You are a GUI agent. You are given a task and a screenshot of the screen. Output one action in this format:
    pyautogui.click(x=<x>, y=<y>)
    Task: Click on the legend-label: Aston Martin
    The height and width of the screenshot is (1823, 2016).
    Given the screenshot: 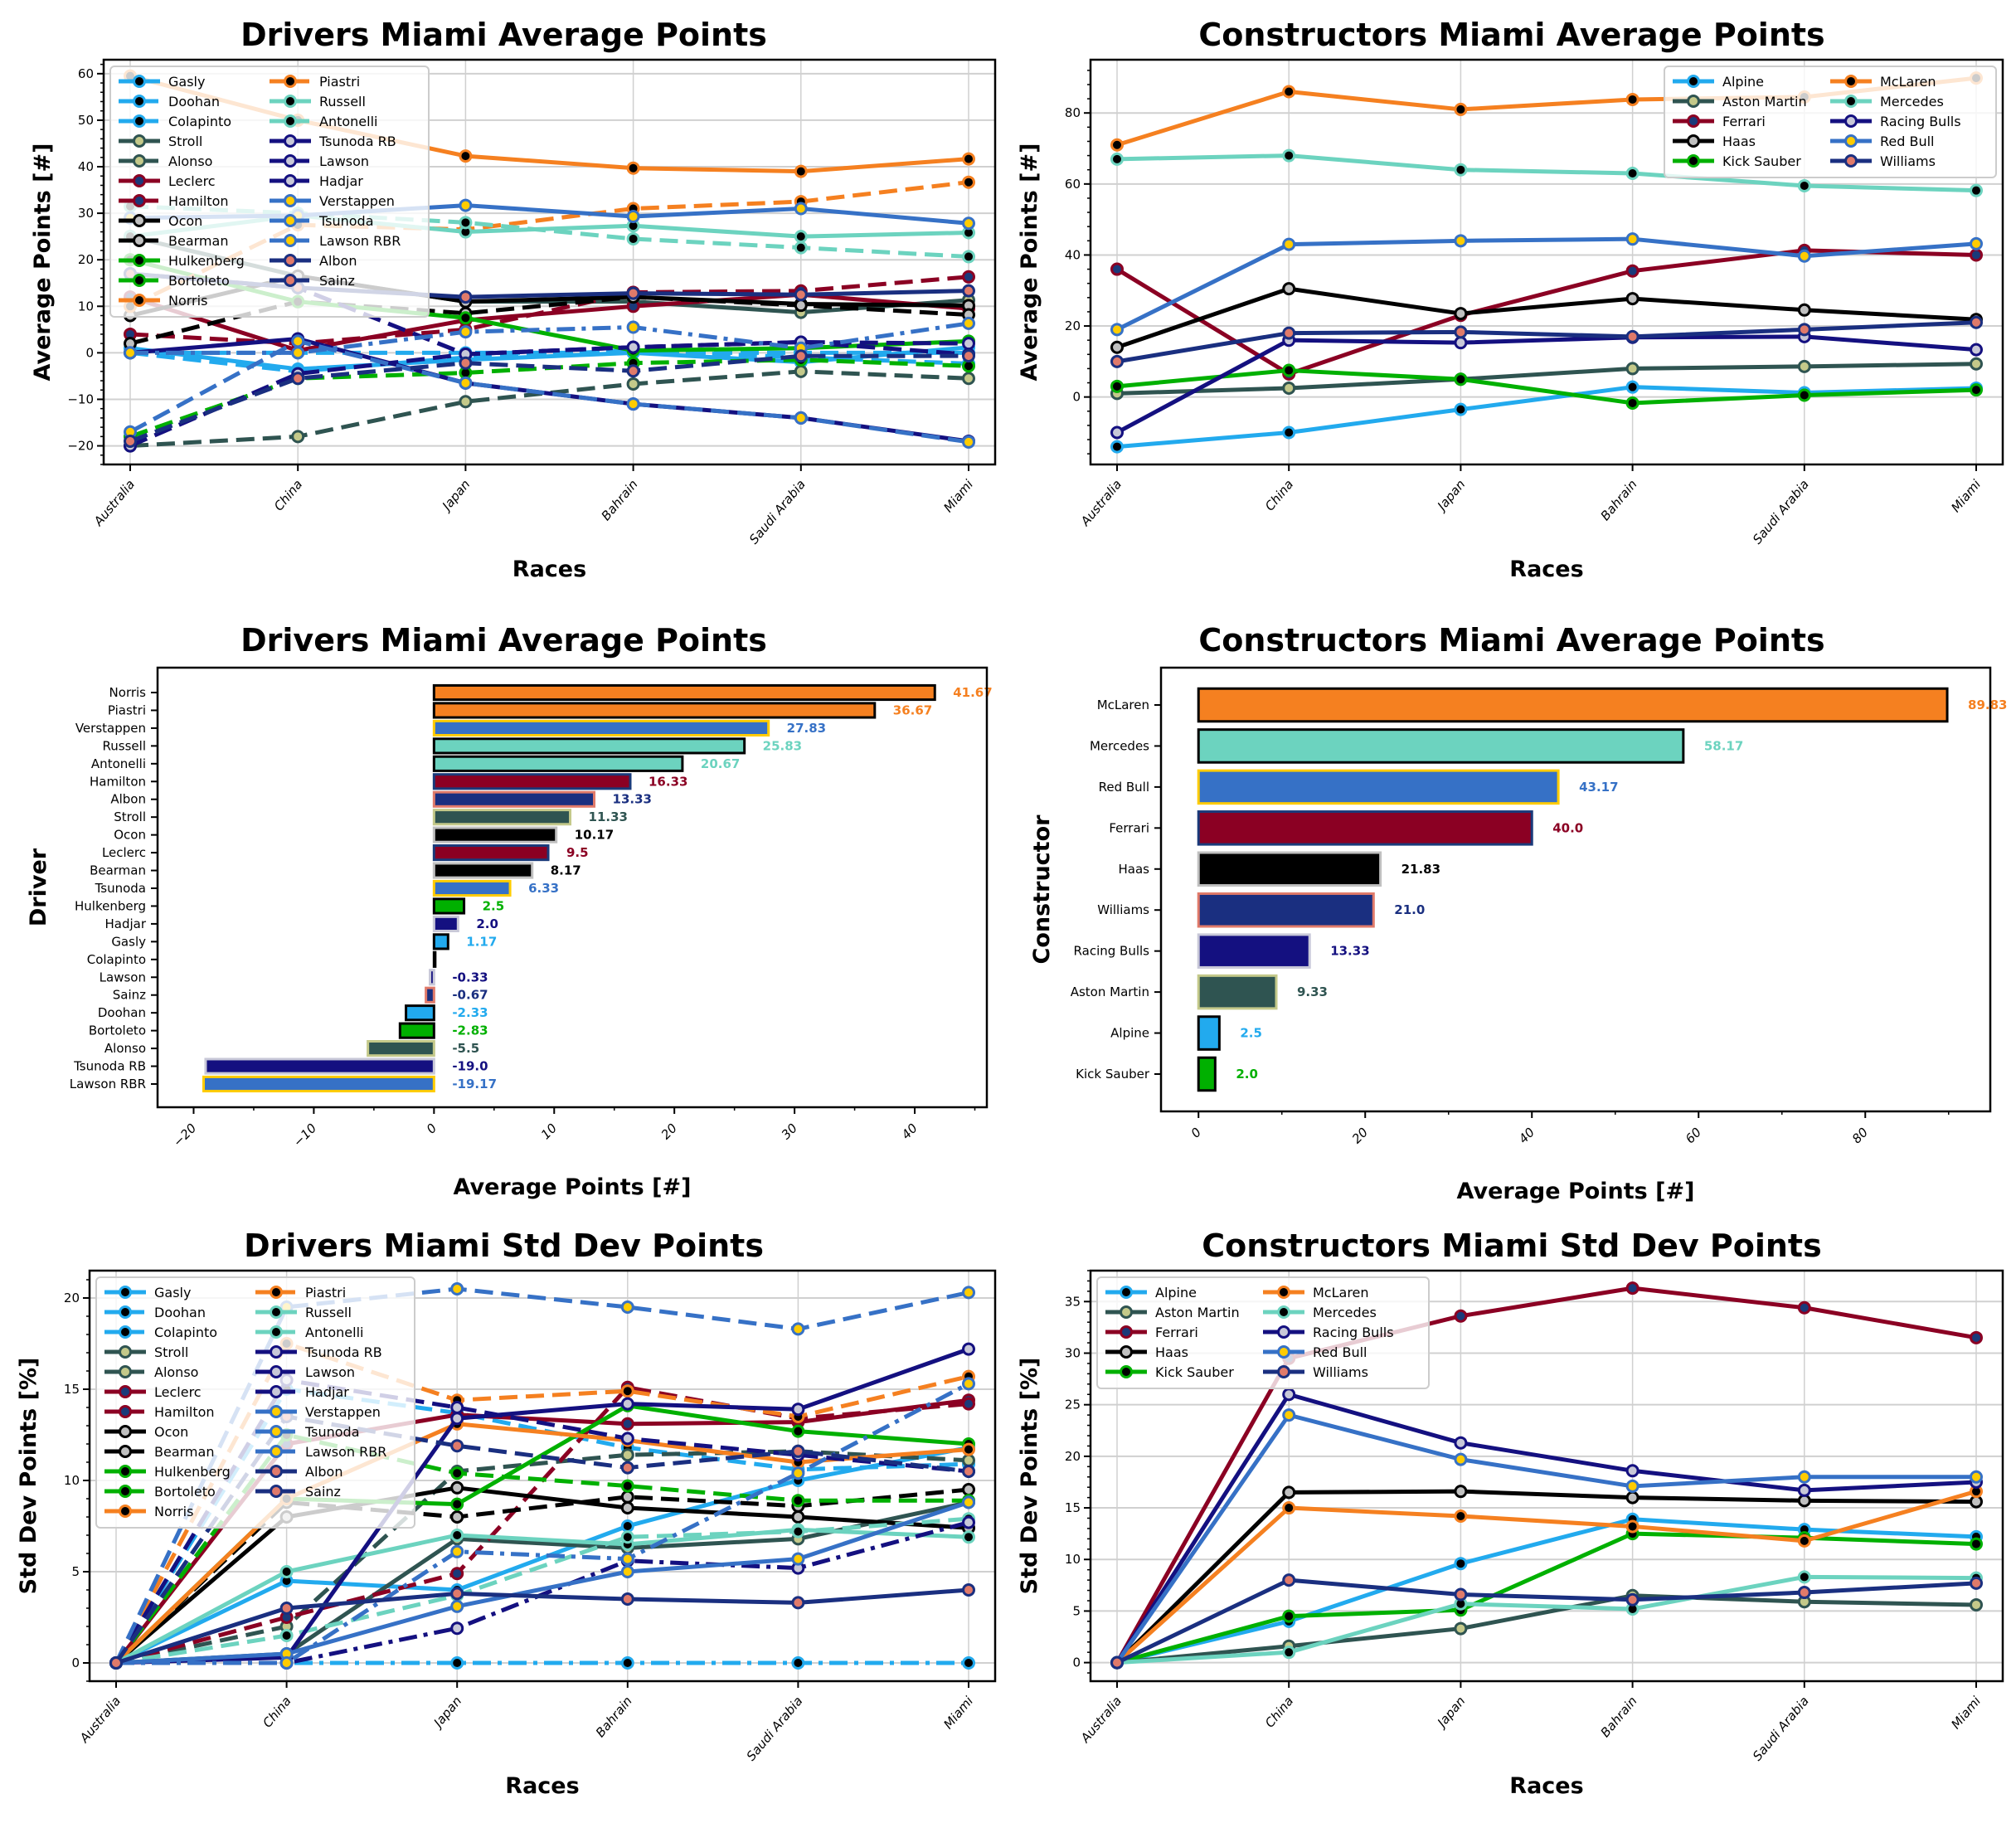 What is the action you would take?
    pyautogui.click(x=1197, y=1312)
    